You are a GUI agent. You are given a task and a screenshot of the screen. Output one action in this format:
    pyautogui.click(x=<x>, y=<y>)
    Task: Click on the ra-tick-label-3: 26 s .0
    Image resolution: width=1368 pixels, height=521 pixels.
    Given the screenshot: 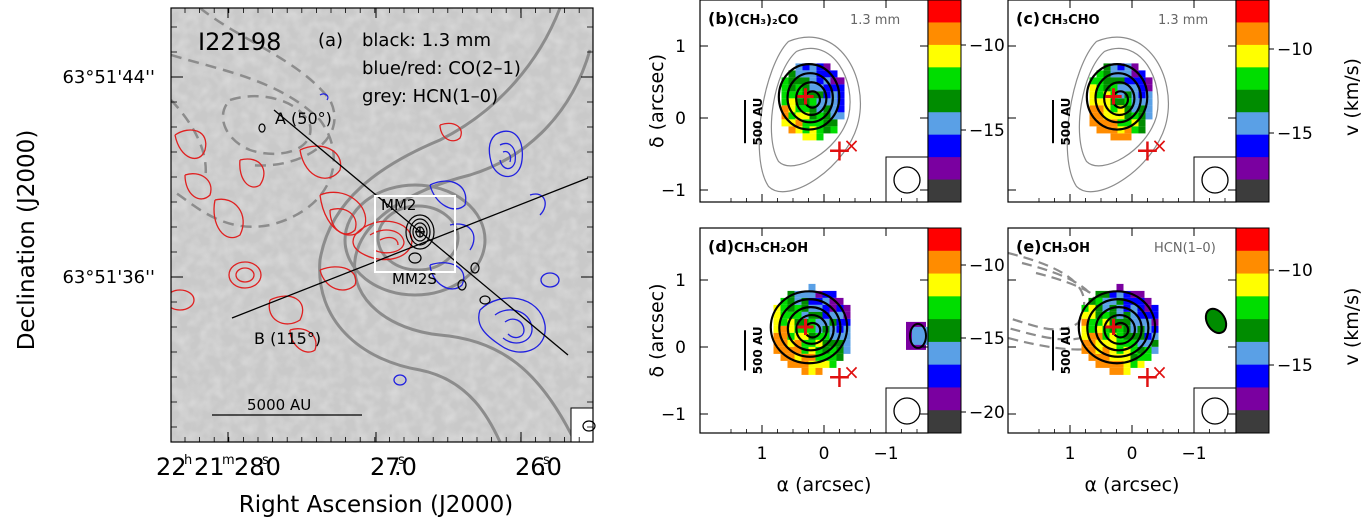 What is the action you would take?
    pyautogui.click(x=538, y=467)
    